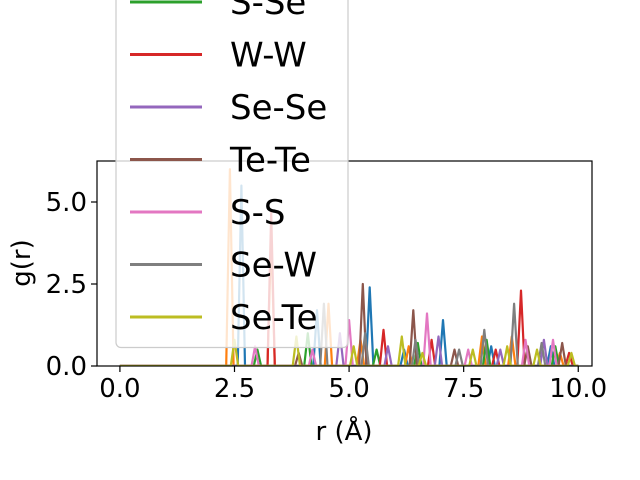  What do you see at coordinates (234, 389) in the screenshot?
I see `x-tick-label: 2.5` at bounding box center [234, 389].